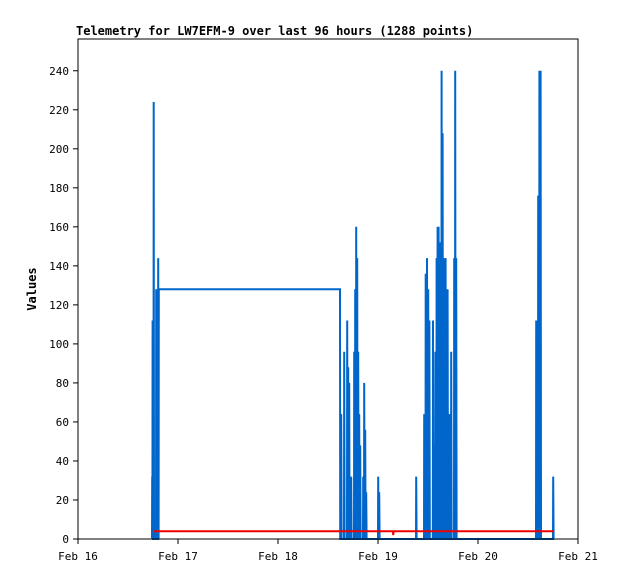  I want to click on x-tick-label: Feb 20, so click(478, 556).